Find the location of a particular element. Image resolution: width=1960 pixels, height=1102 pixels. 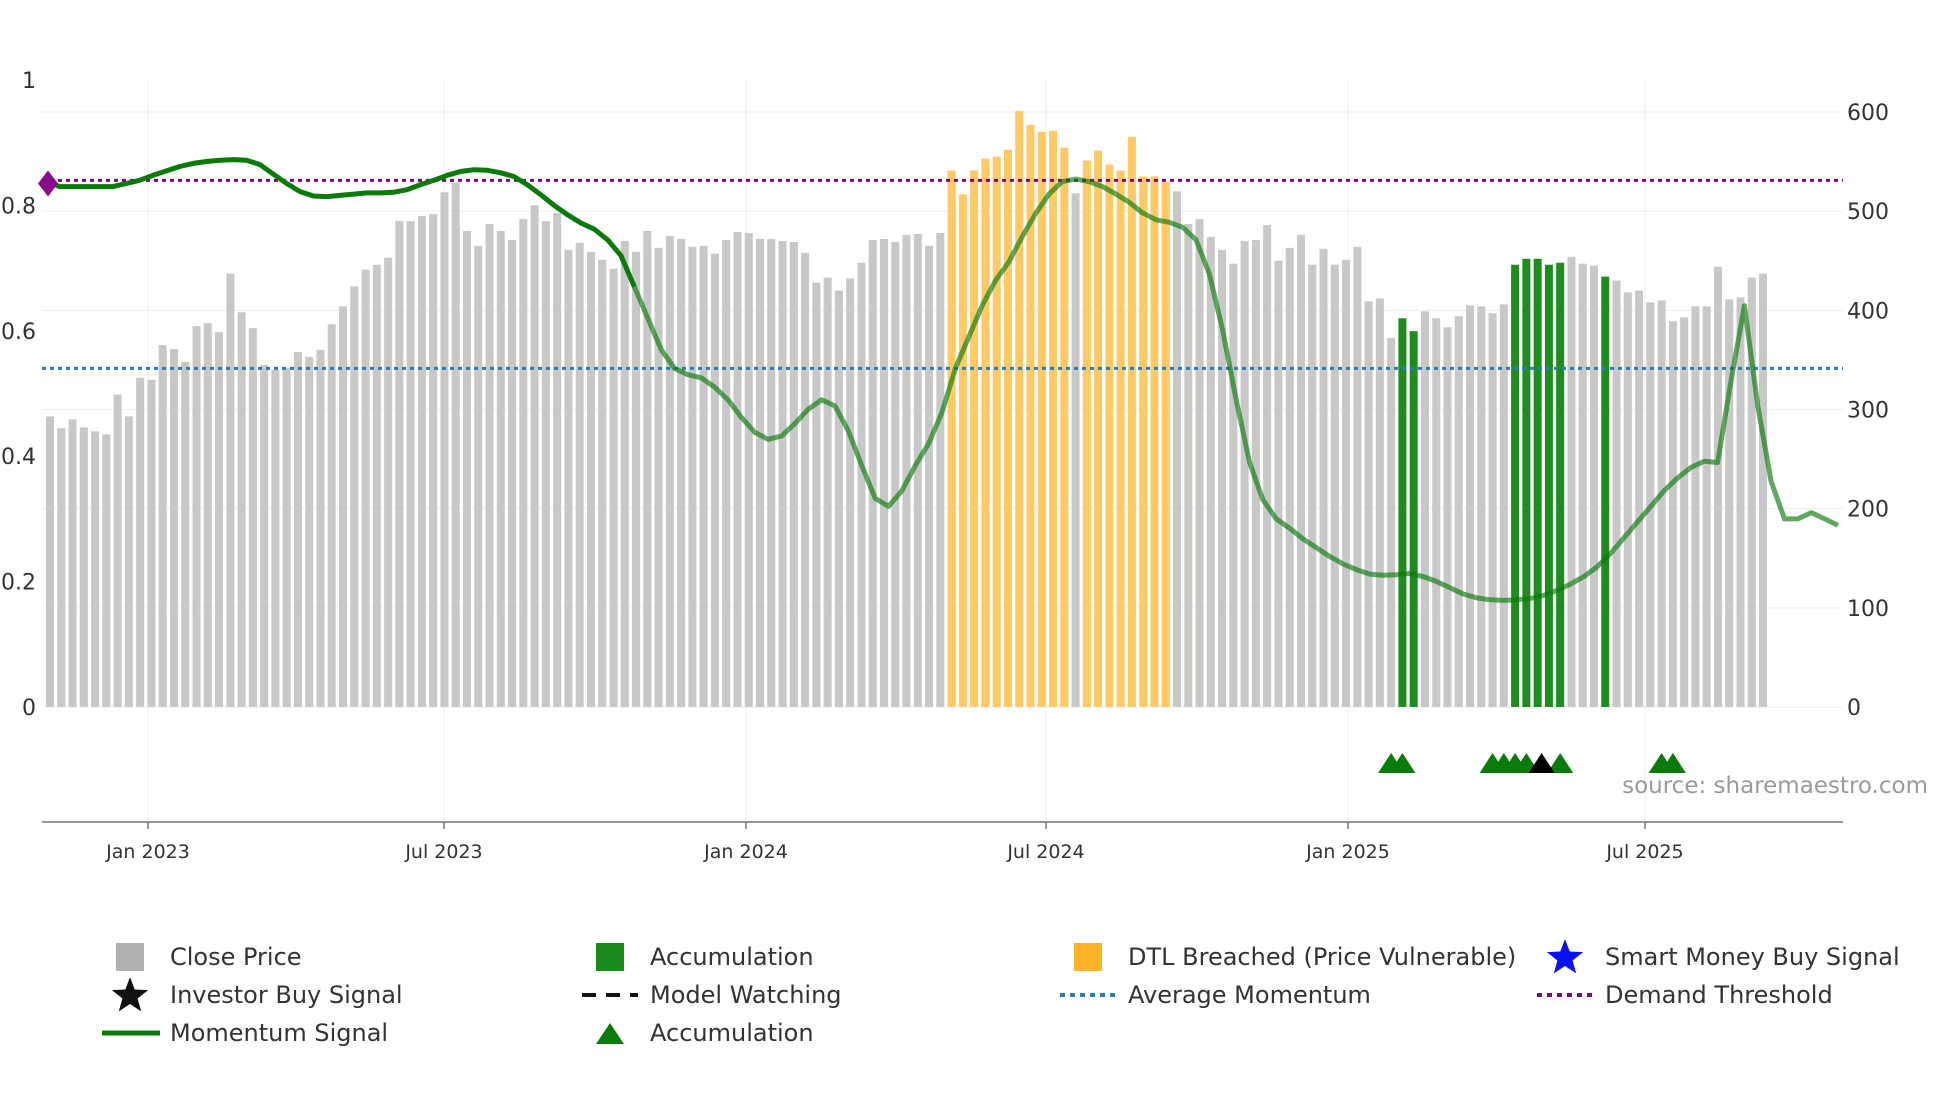

y-right-tick-label: 500 is located at coordinates (1868, 212).